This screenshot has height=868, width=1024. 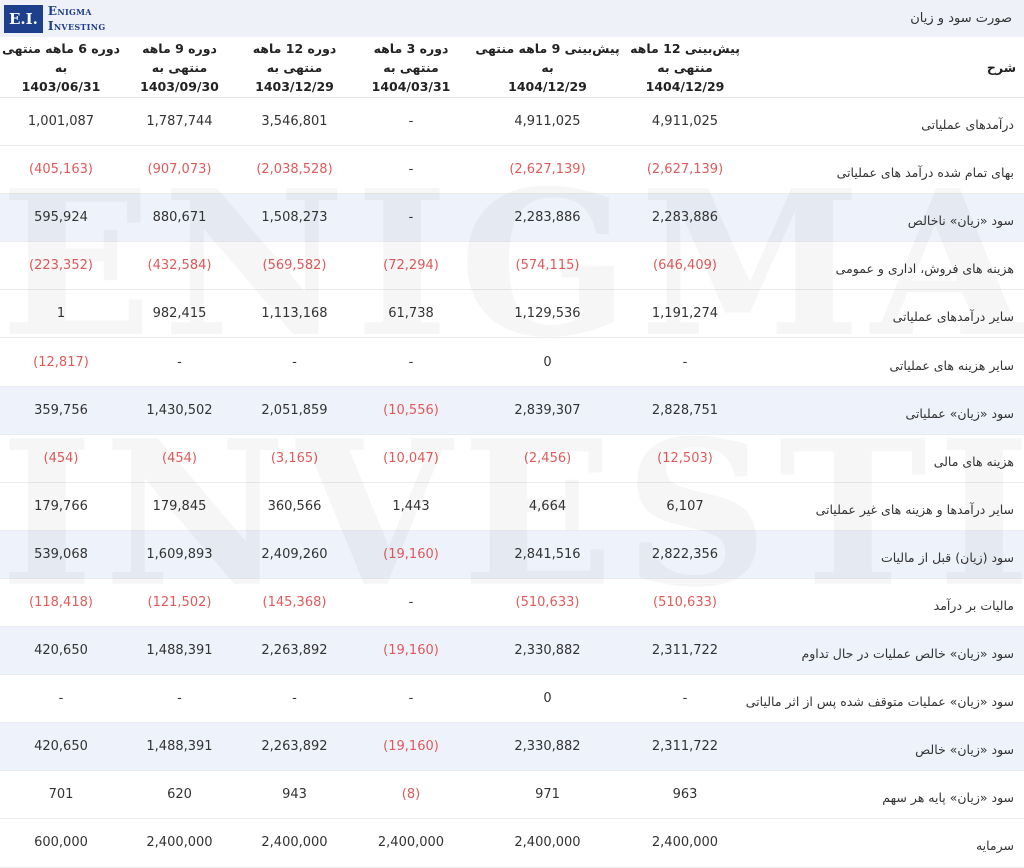 I want to click on column-title: دوره 6 ماهه منتهی به, so click(x=61, y=57).